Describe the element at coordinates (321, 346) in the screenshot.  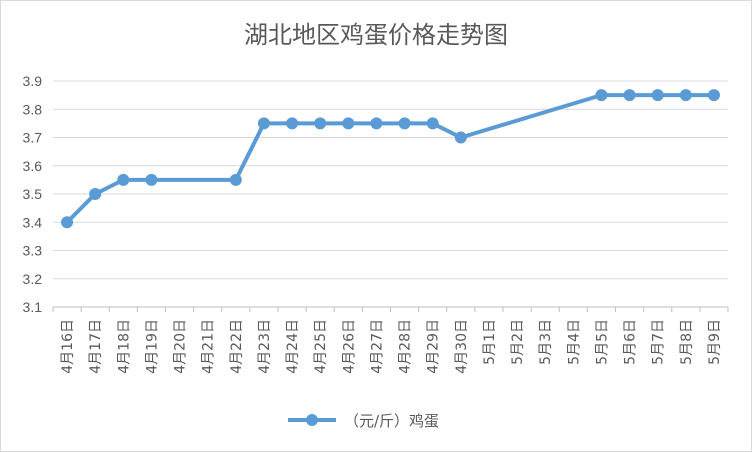
I see `x-tick-label: 4月25日` at that location.